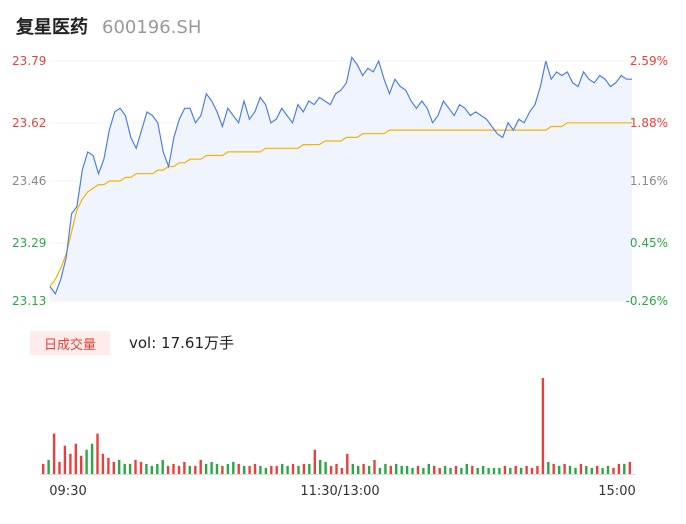  What do you see at coordinates (29, 301) in the screenshot?
I see `y-left-tick-4: 23.13` at bounding box center [29, 301].